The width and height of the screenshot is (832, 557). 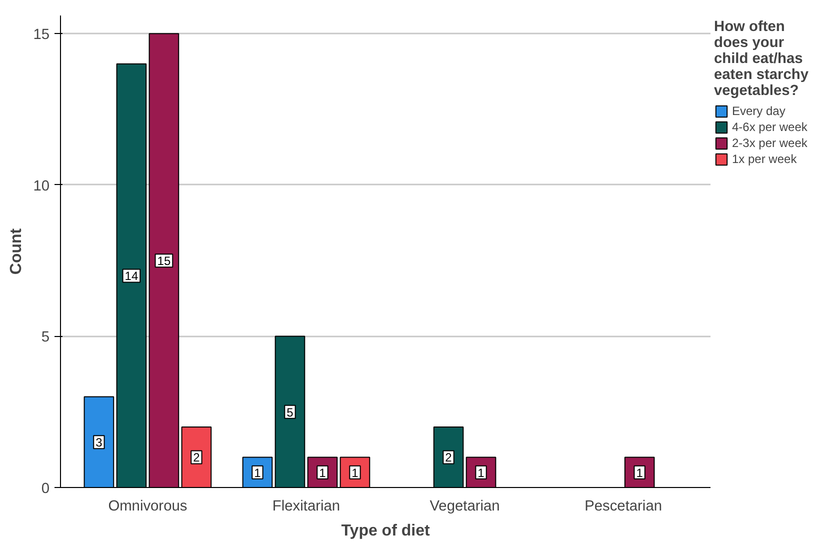 I want to click on data-label: 5, so click(x=290, y=412).